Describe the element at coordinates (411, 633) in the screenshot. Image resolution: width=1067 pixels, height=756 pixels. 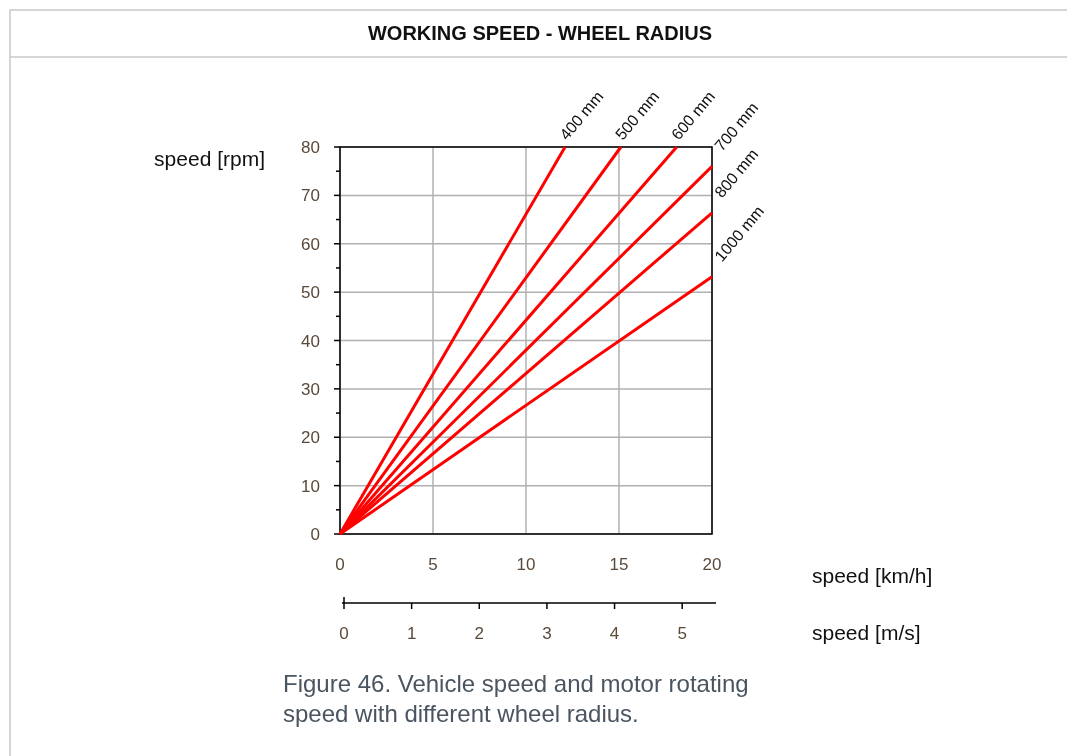
I see `x2-tick-label: 1` at that location.